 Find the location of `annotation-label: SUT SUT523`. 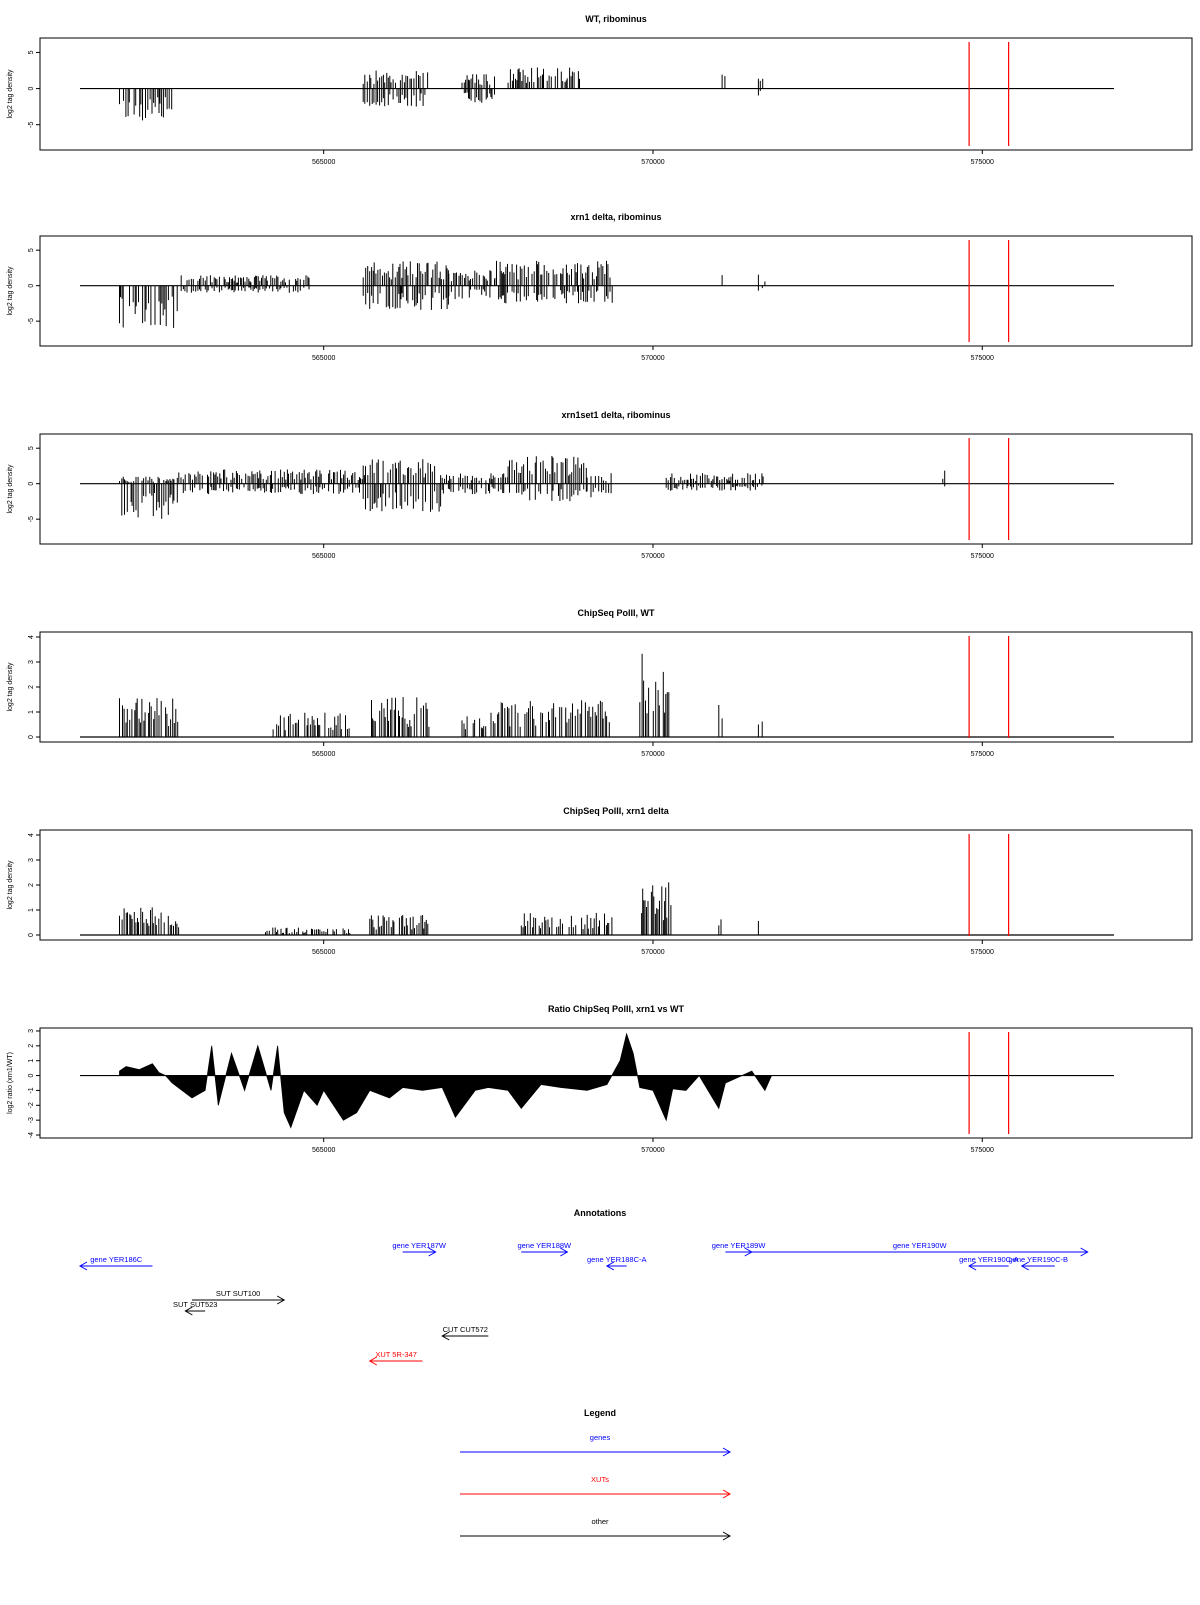

annotation-label: SUT SUT523 is located at coordinates (195, 1304).